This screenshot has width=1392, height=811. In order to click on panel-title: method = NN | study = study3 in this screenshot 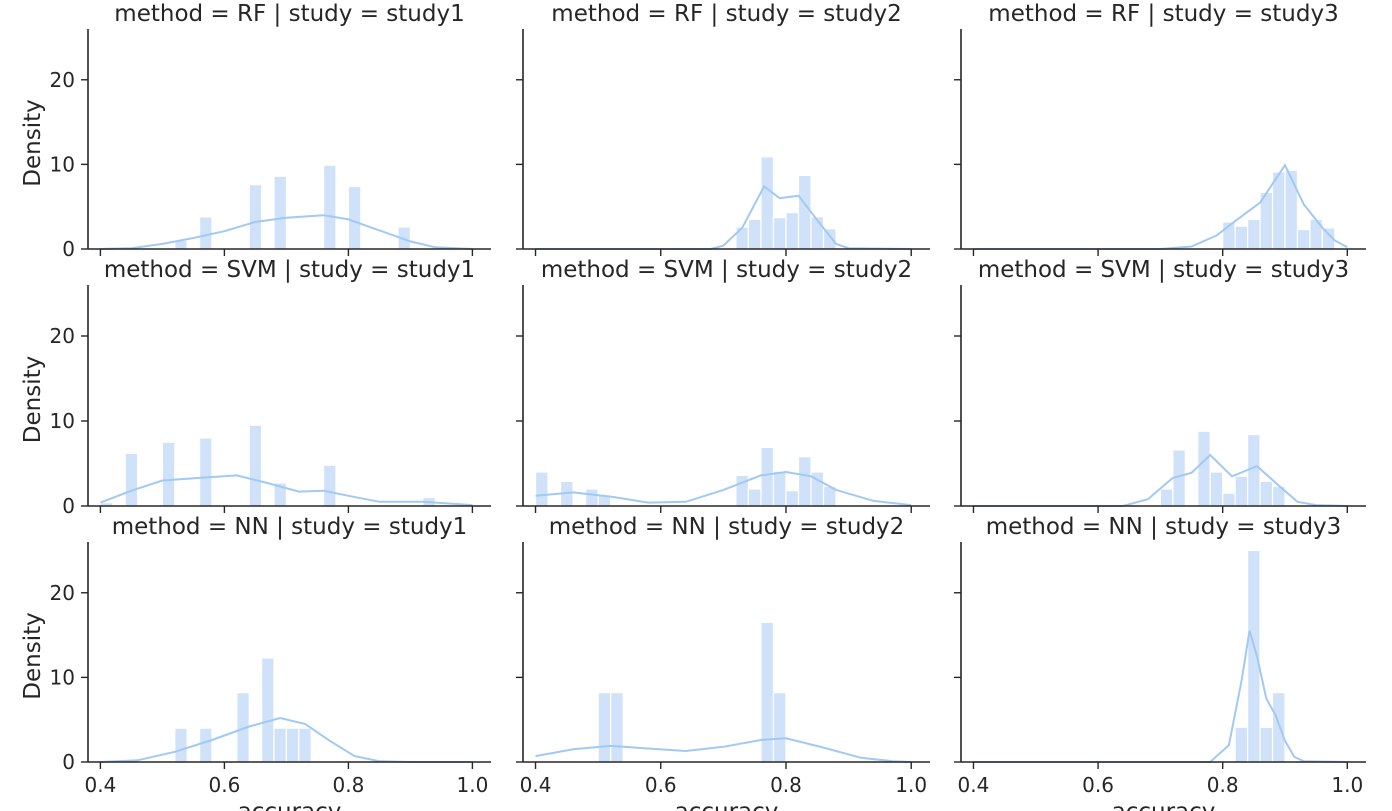, I will do `click(1164, 527)`.